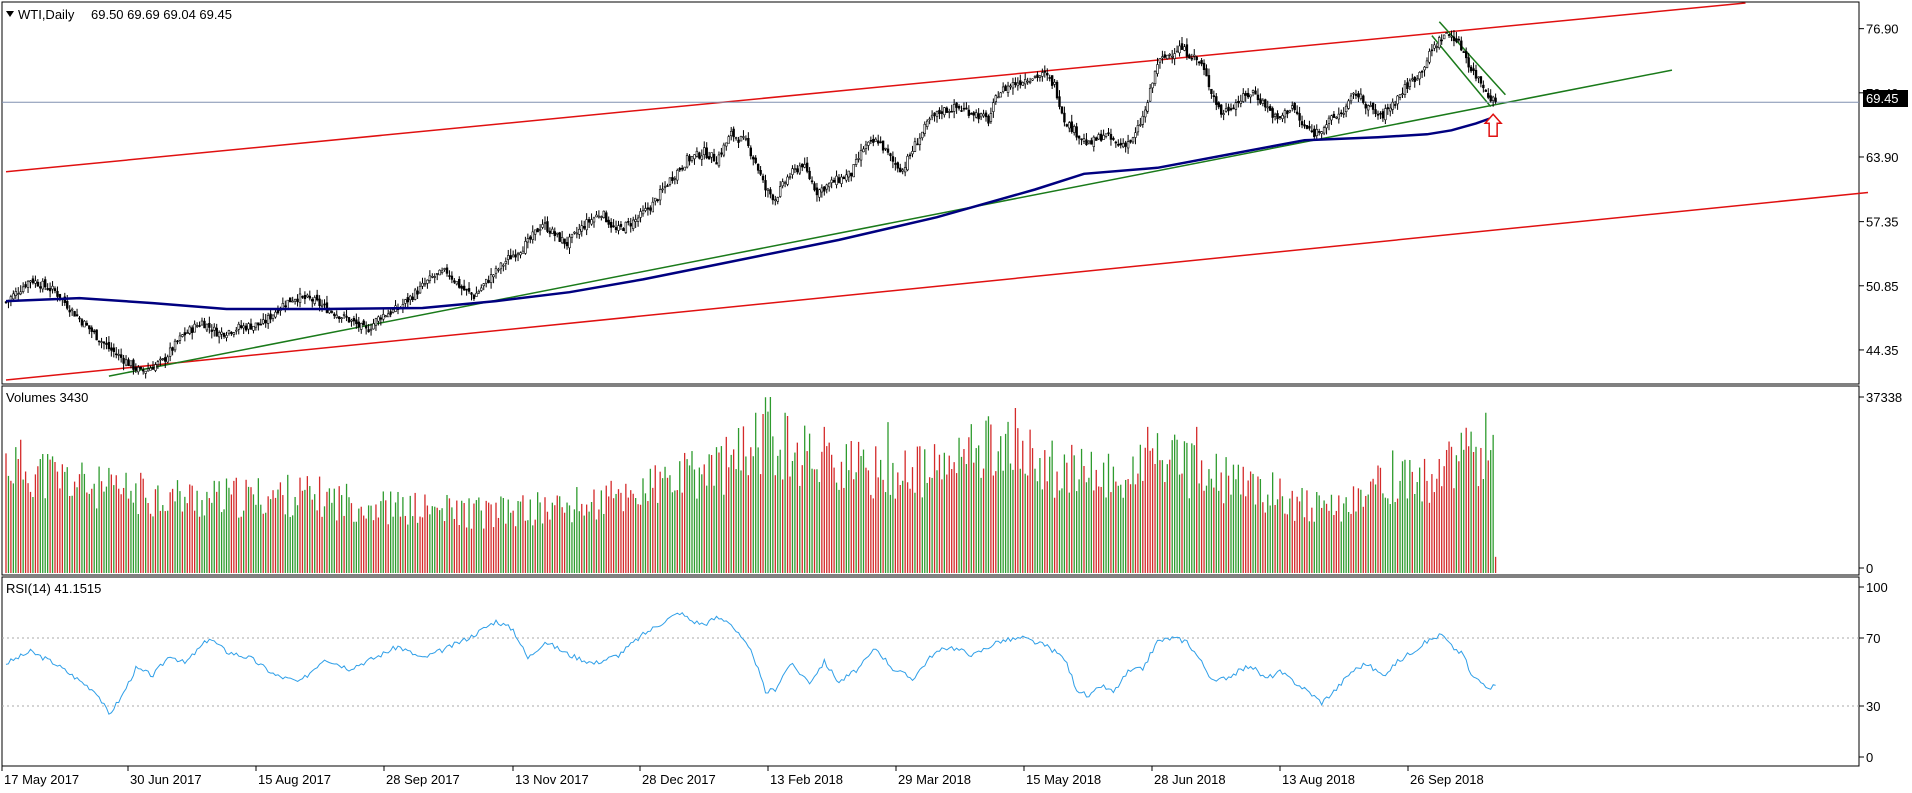 The height and width of the screenshot is (793, 1912). Describe the element at coordinates (1472, 58) in the screenshot. I see `flag-upper-line` at that location.